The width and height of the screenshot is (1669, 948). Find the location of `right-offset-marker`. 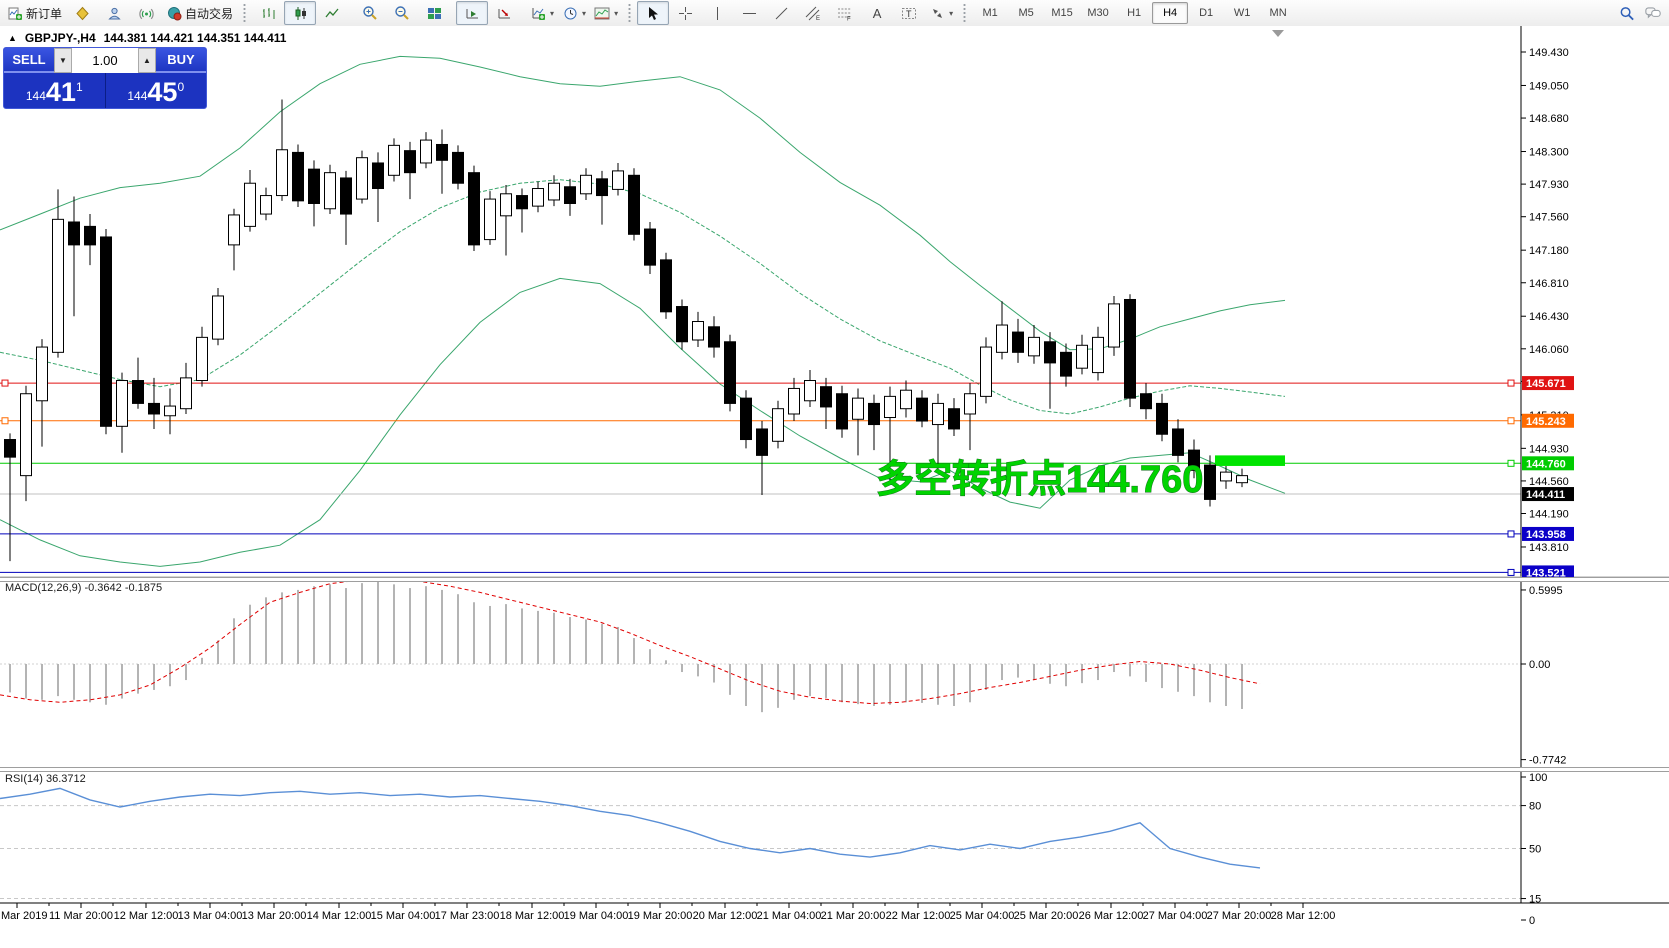

right-offset-marker is located at coordinates (1278, 33).